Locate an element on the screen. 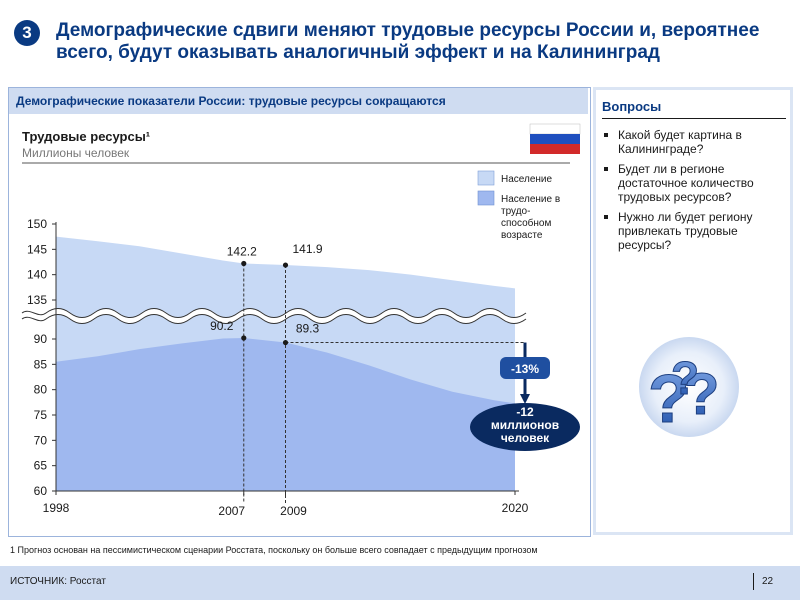  legend-label-population: Население is located at coordinates (527, 179).